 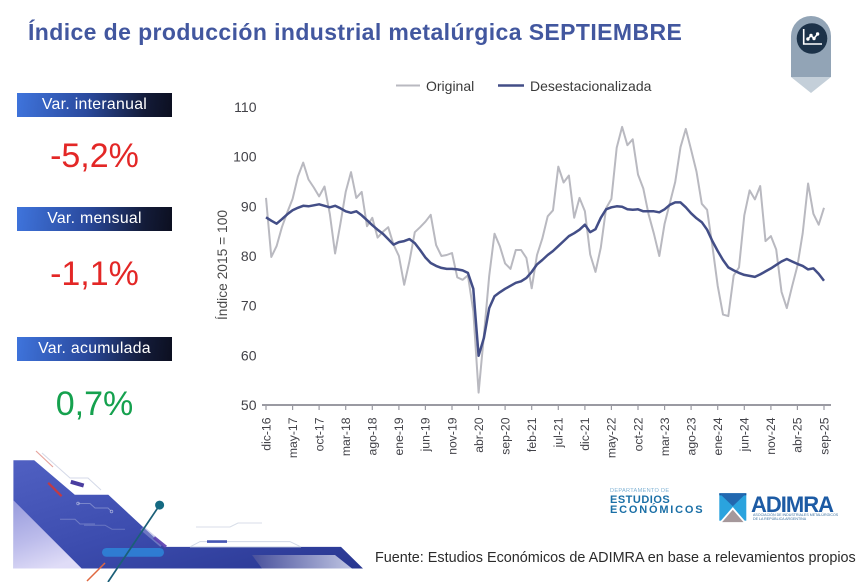 What do you see at coordinates (450, 86) in the screenshot?
I see `svg-text: Original` at bounding box center [450, 86].